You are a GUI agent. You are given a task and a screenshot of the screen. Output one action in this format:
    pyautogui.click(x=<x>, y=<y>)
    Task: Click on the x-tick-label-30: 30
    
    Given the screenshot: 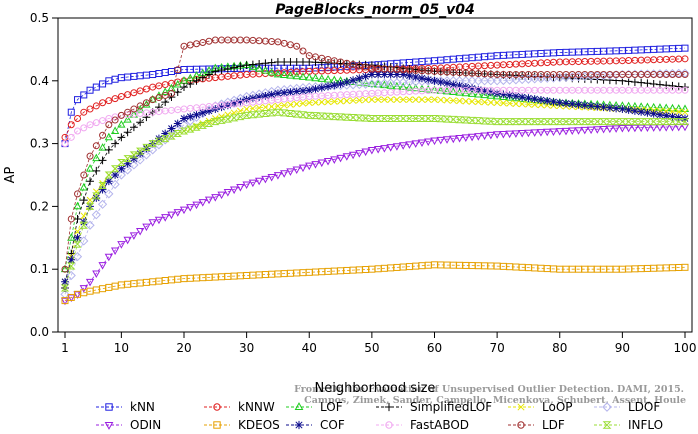 What is the action you would take?
    pyautogui.click(x=246, y=348)
    